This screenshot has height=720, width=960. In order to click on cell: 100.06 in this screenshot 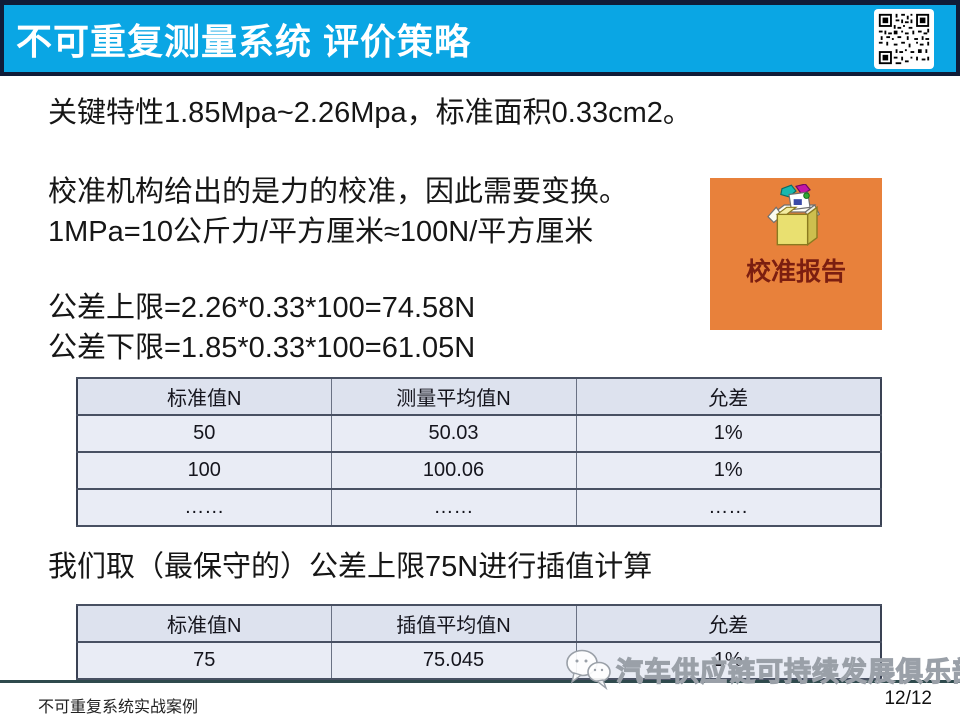, I will do `click(453, 470)`.